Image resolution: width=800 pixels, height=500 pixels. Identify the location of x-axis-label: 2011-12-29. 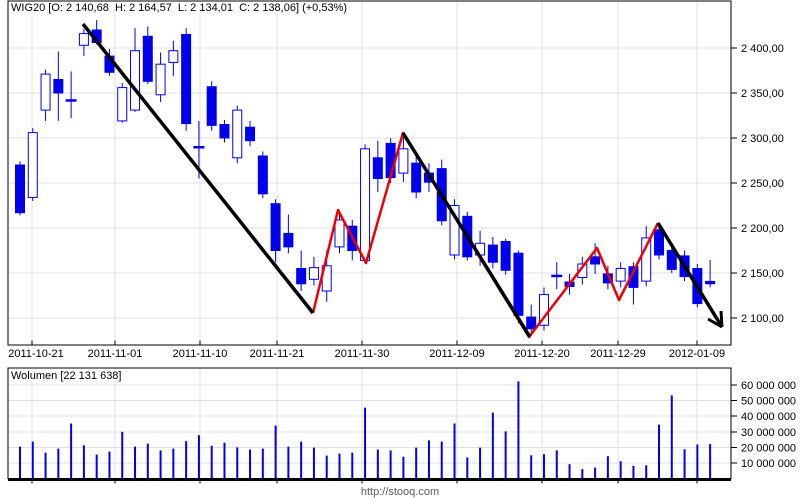
(617, 354).